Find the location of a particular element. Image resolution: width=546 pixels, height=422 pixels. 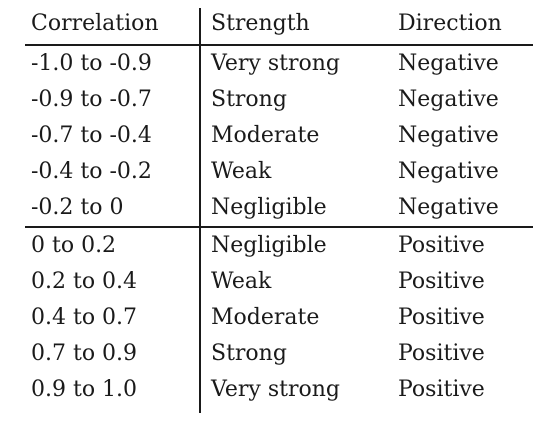

cell-correlation: -0.4 to -0.2 is located at coordinates (91, 171).